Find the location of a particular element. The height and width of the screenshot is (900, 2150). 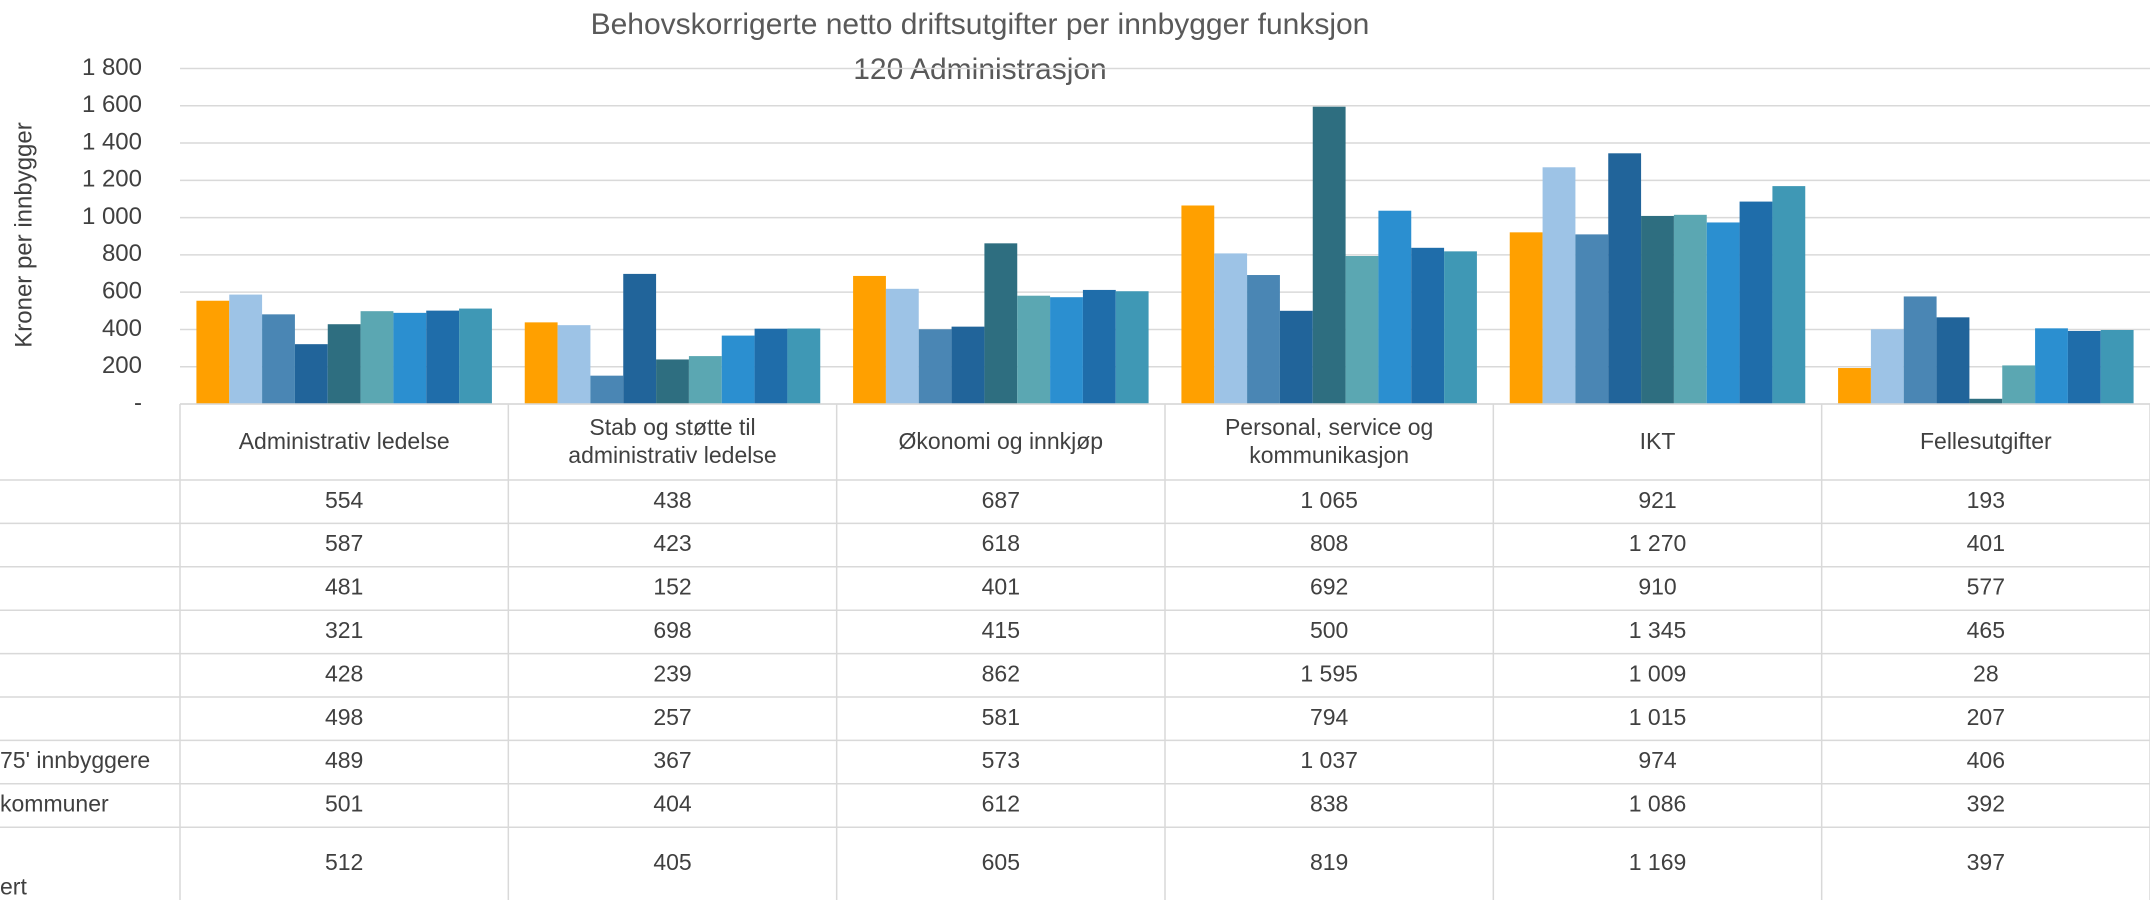

table-value: 321 is located at coordinates (344, 630).